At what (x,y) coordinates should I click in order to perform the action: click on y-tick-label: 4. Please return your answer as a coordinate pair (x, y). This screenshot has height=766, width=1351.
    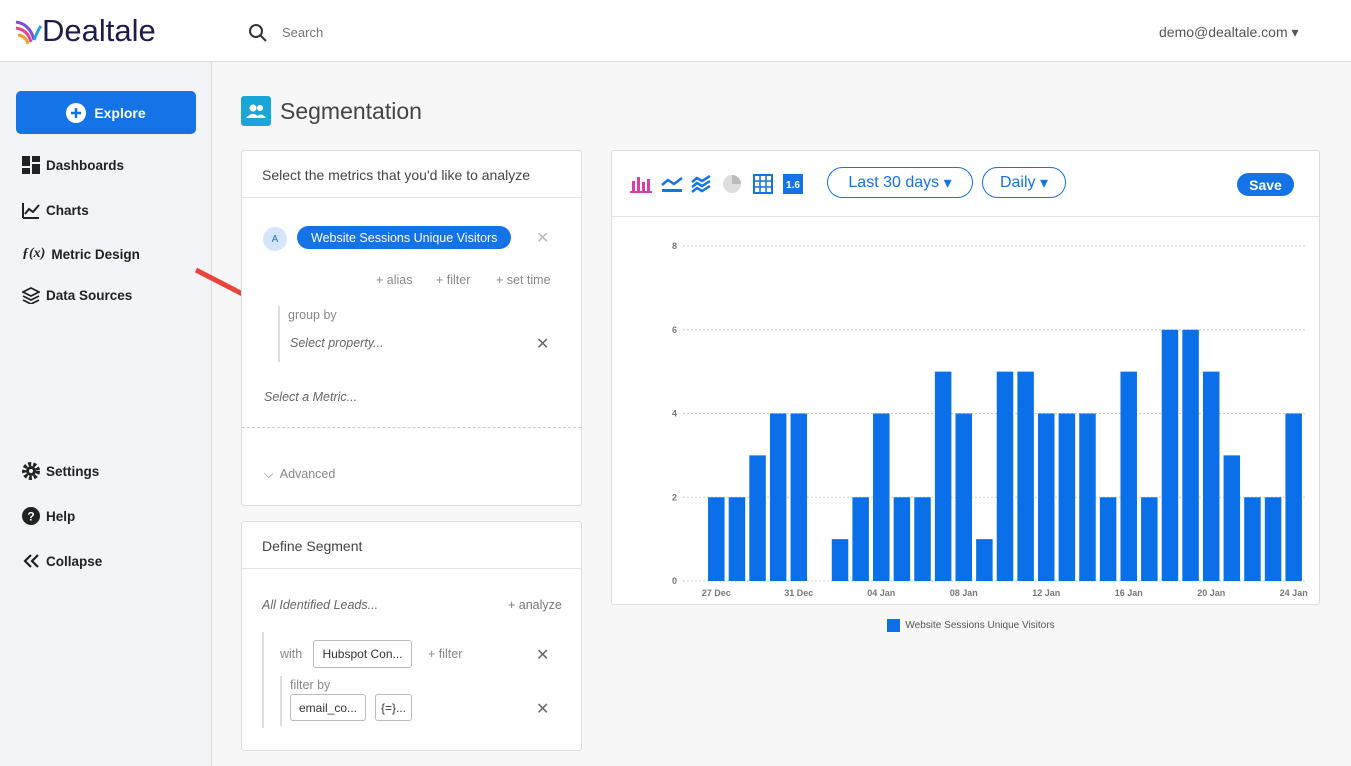
    Looking at the image, I should click on (674, 414).